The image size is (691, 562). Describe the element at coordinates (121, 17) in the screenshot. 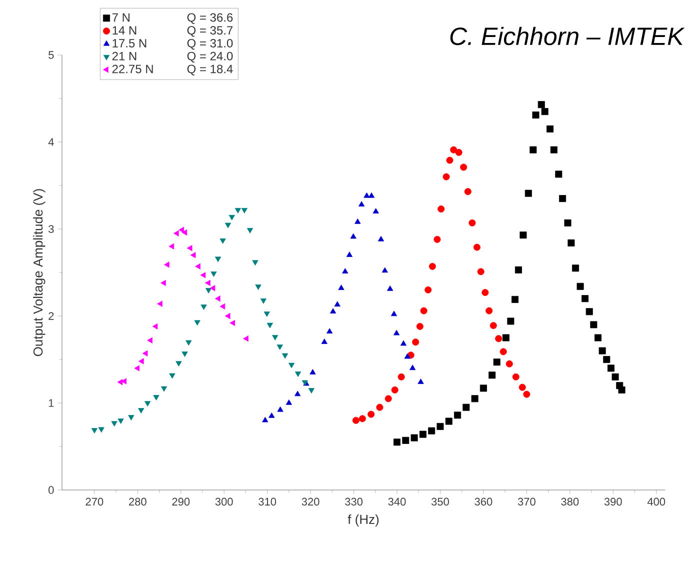

I see `legend-label: 7 N` at that location.